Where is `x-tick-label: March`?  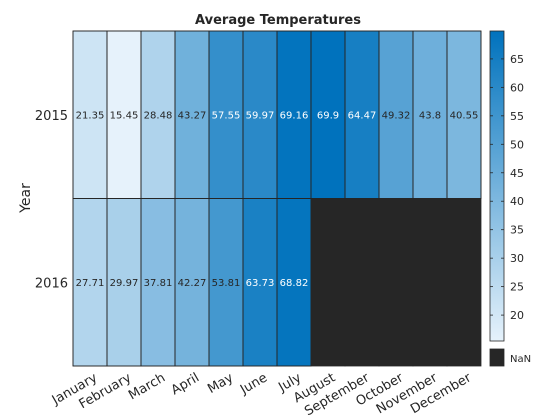
x-tick-label: March is located at coordinates (147, 386).